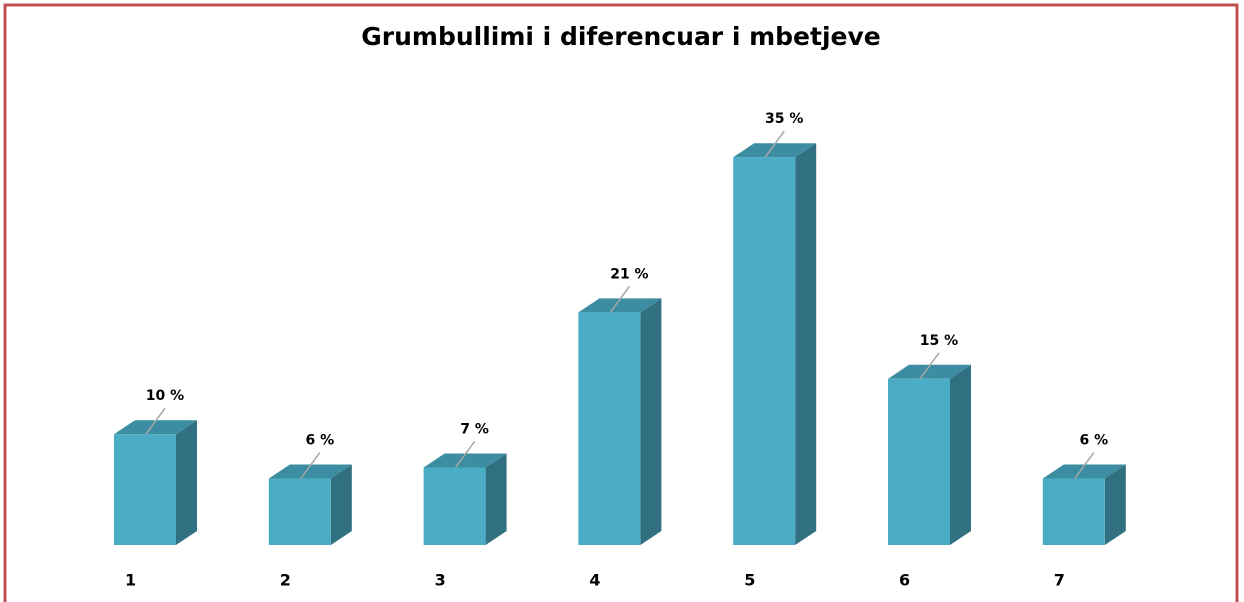 The height and width of the screenshot is (602, 1244). I want to click on x-tick-label: 1, so click(130, 580).